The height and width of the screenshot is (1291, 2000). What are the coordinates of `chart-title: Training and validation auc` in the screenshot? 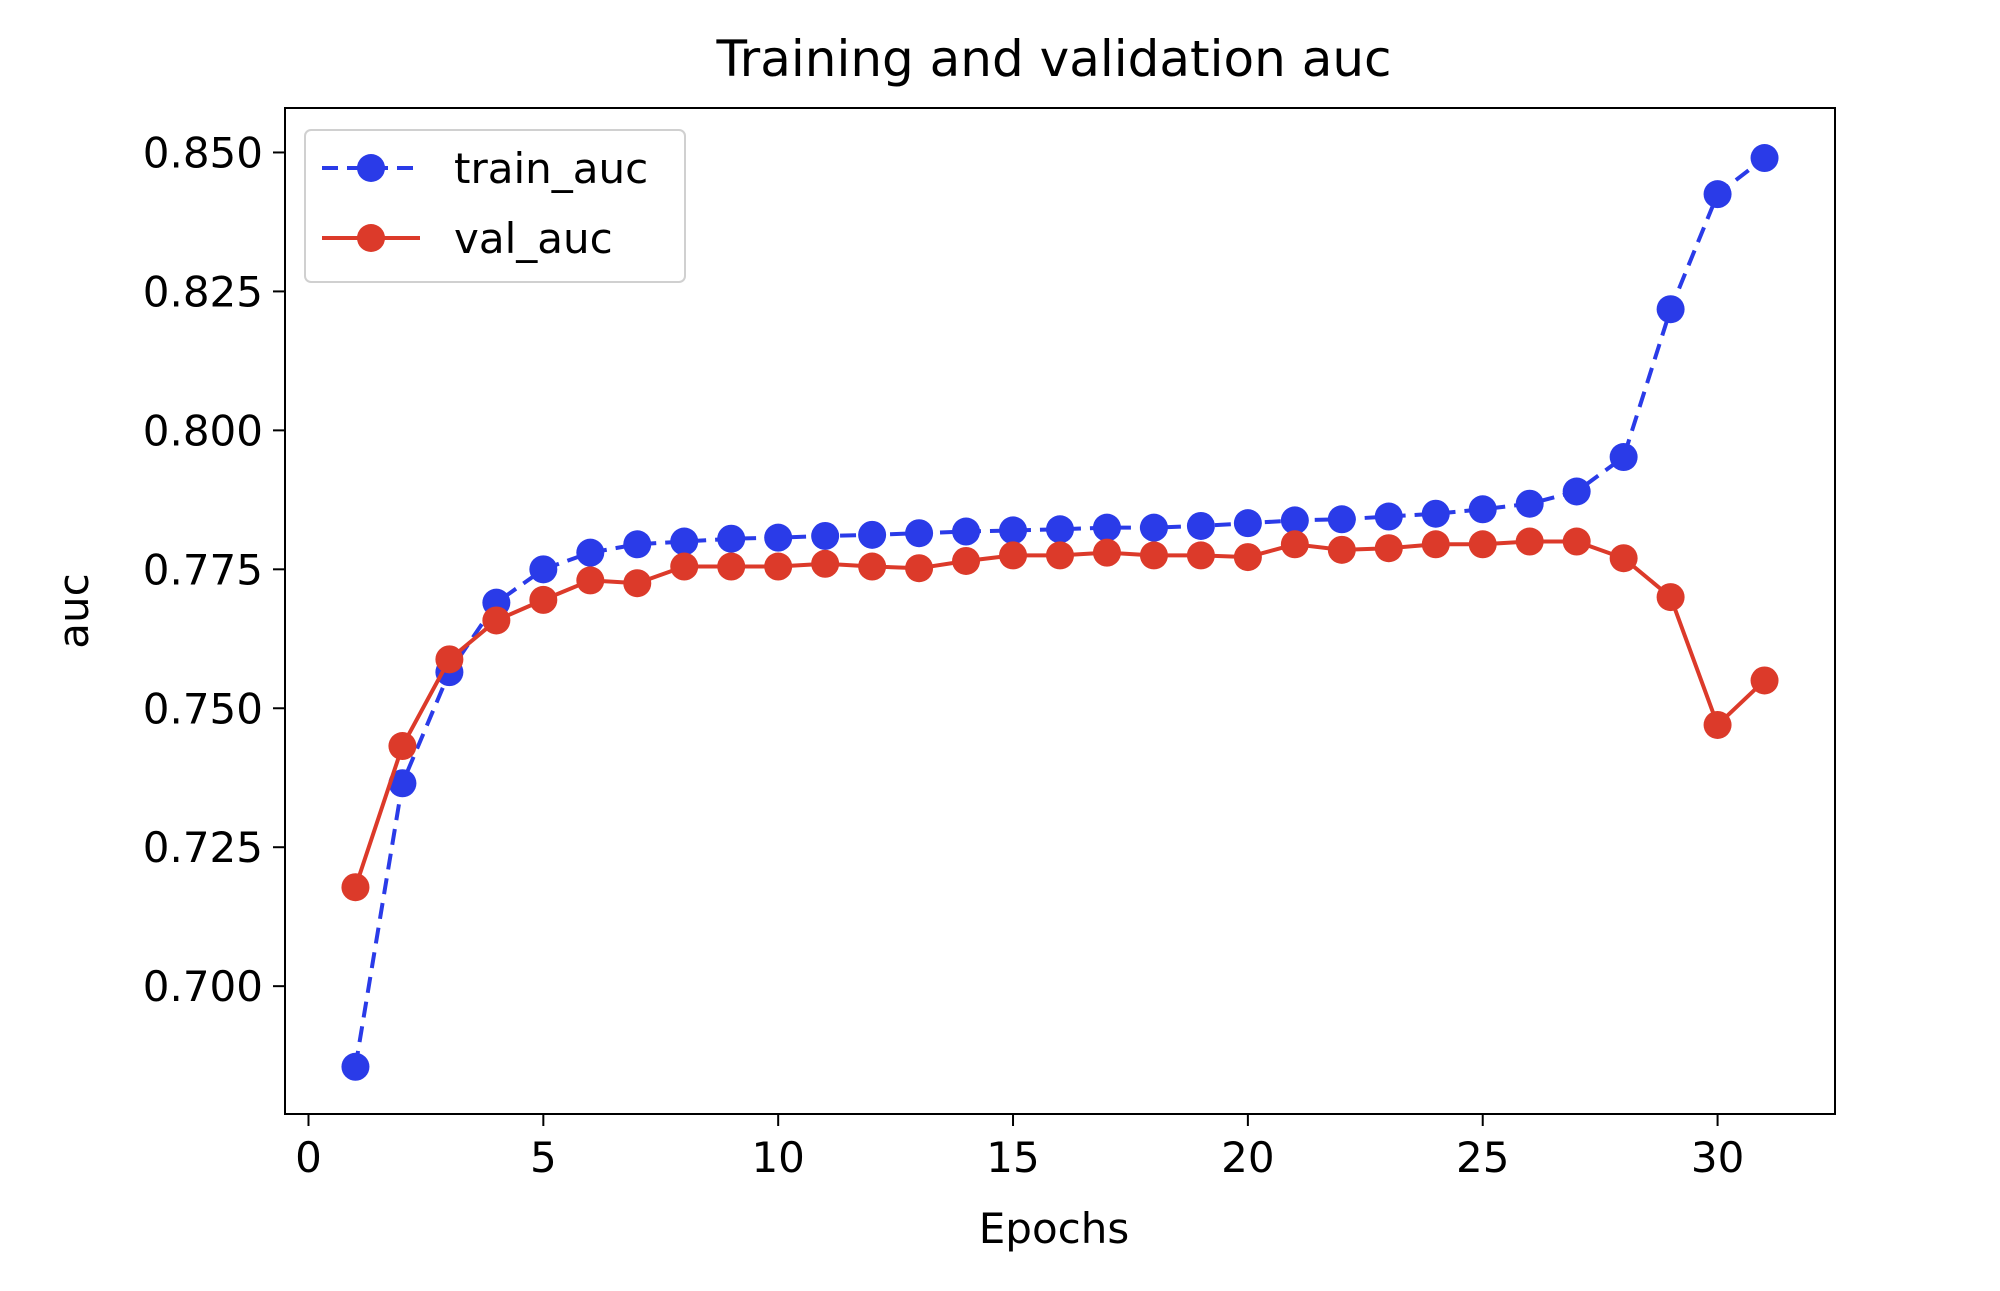 It's located at (1053, 59).